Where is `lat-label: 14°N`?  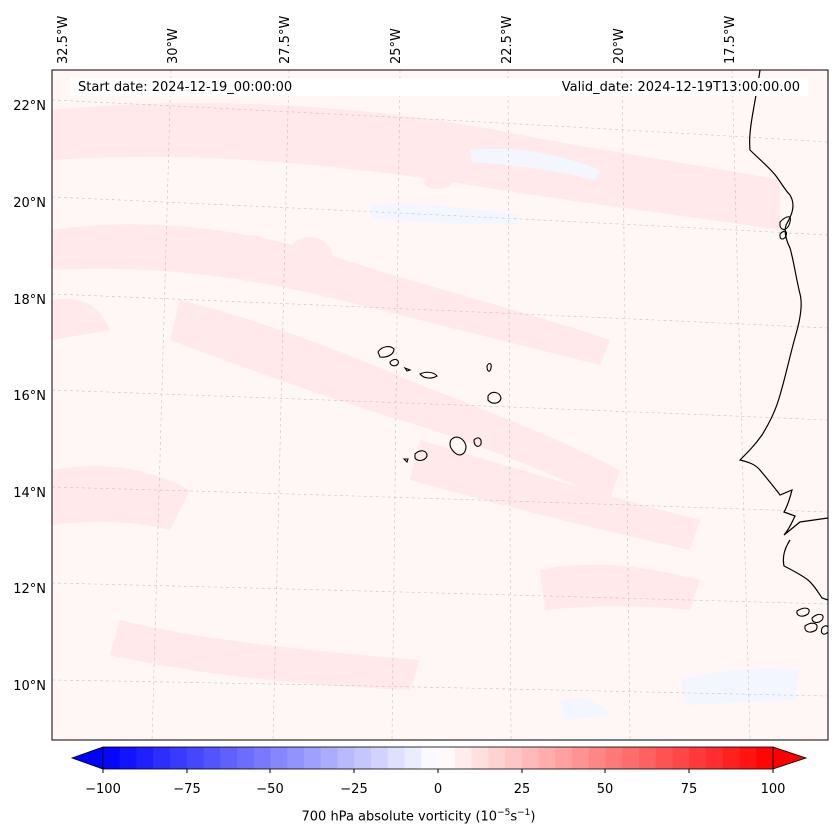 lat-label: 14°N is located at coordinates (29, 493).